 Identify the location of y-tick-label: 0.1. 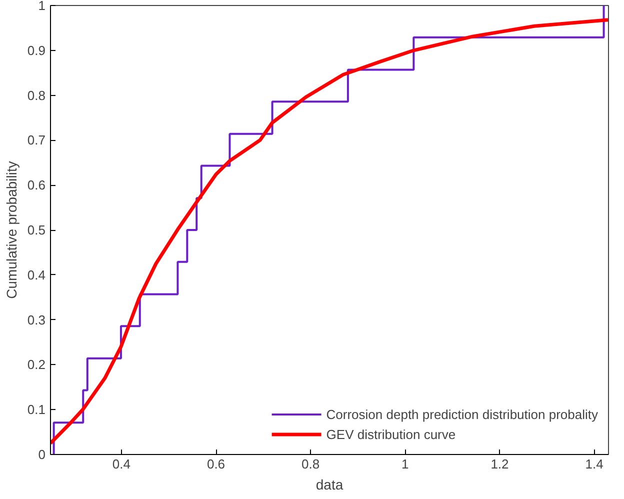
(36, 410).